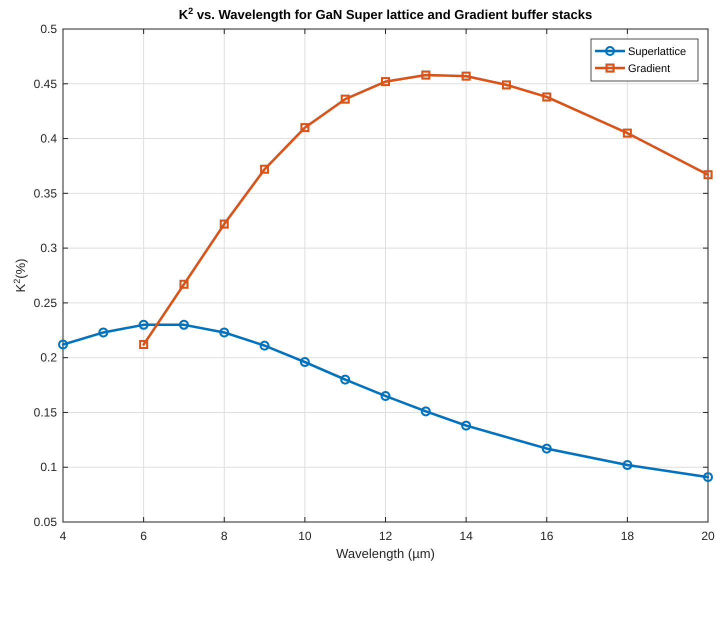 This screenshot has width=716, height=623. Describe the element at coordinates (46, 522) in the screenshot. I see `y-tick-label: 0.05` at that location.